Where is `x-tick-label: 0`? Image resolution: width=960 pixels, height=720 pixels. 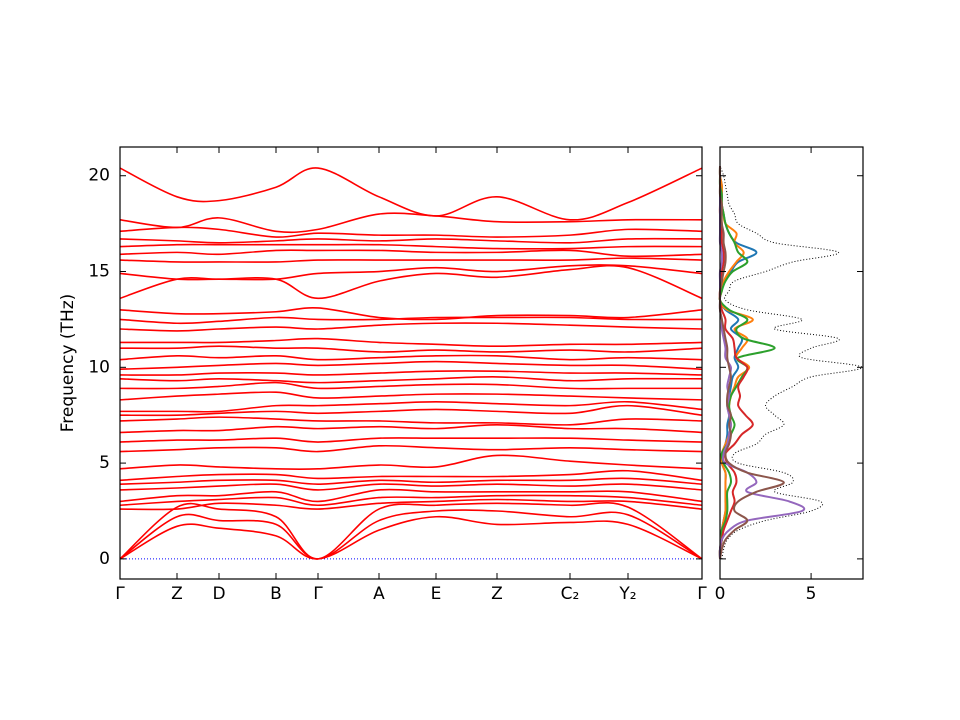
x-tick-label: 0 is located at coordinates (720, 594).